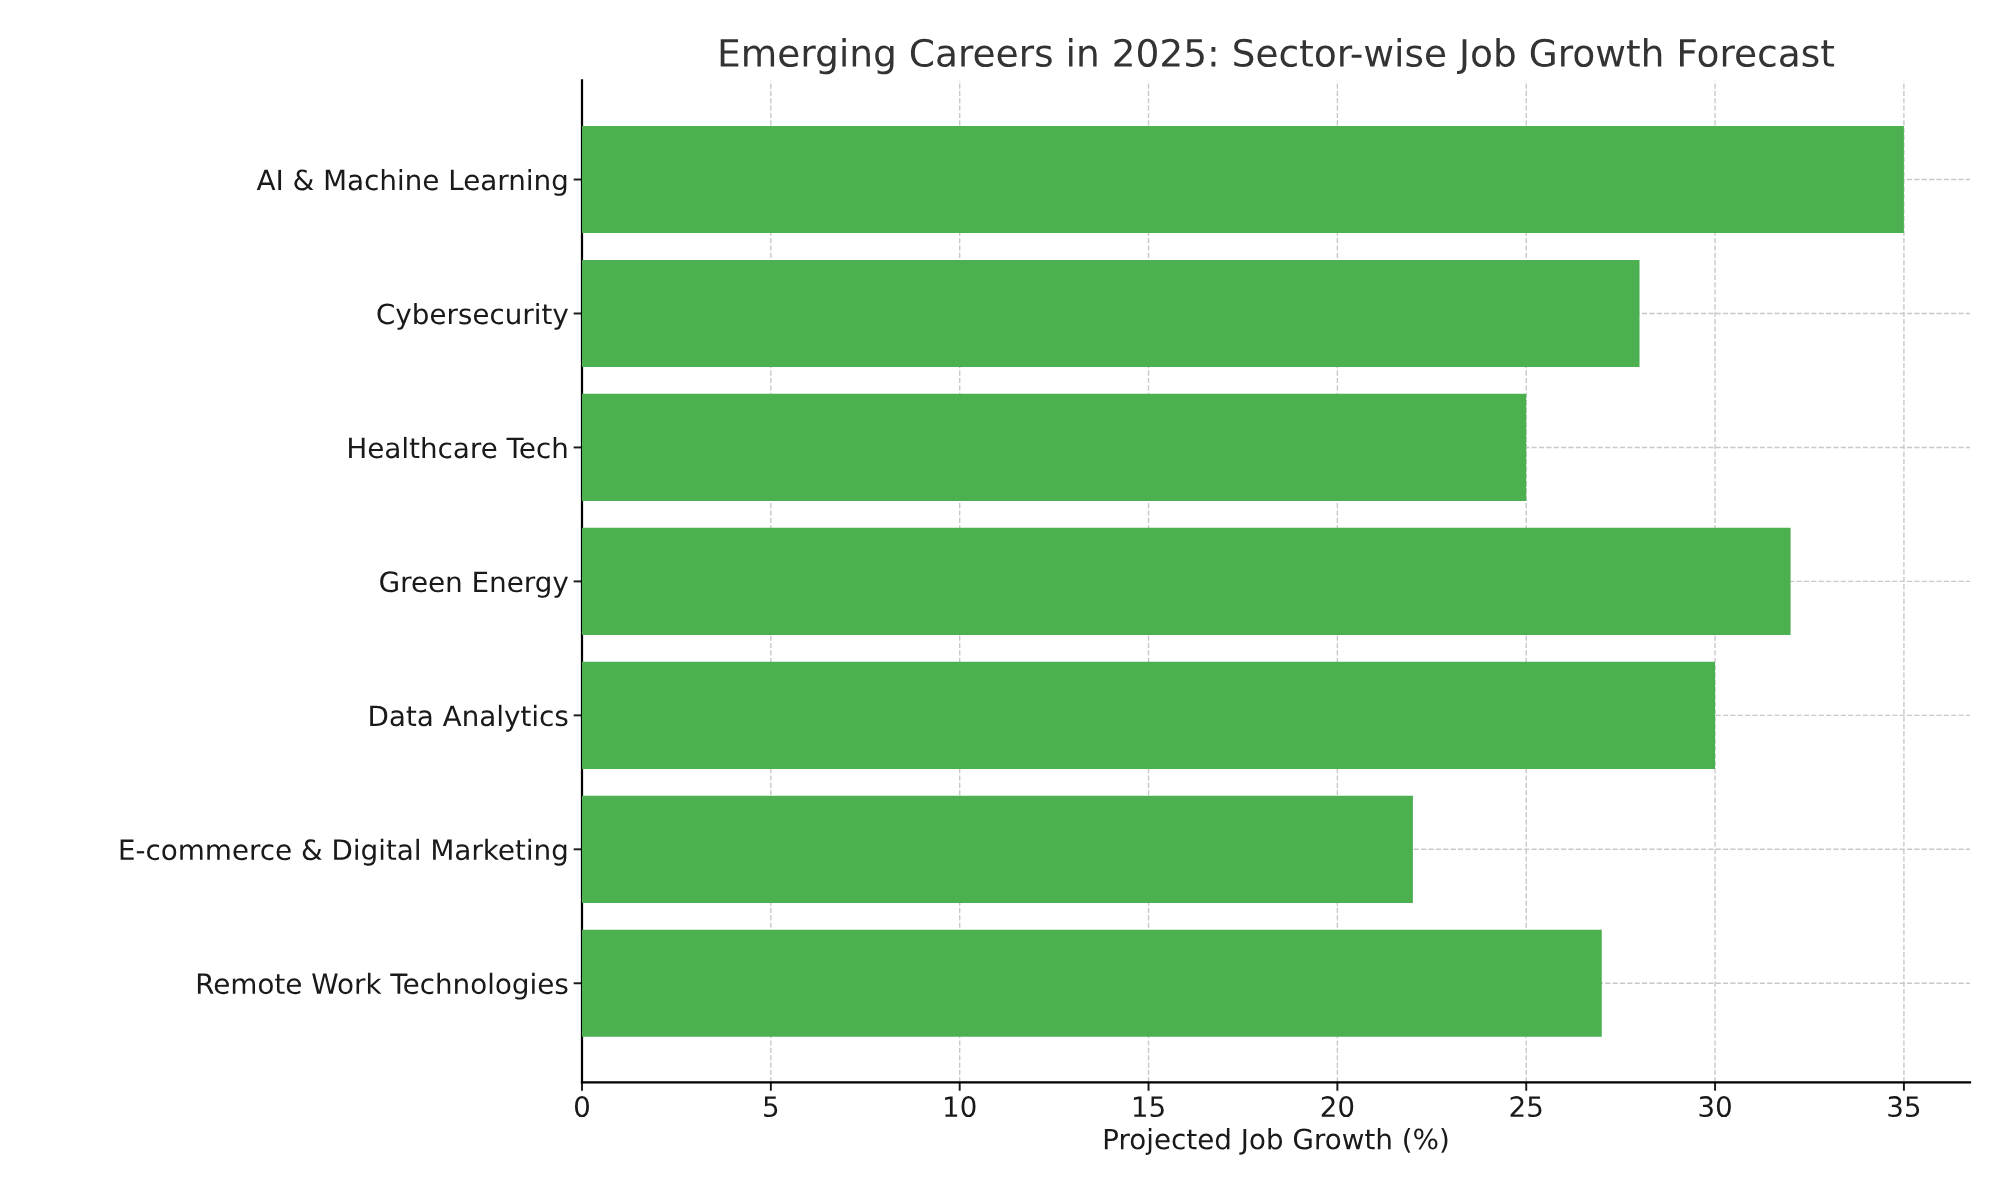 The height and width of the screenshot is (1200, 2000). Describe the element at coordinates (1148, 1107) in the screenshot. I see `x-tick-label: 15` at that location.